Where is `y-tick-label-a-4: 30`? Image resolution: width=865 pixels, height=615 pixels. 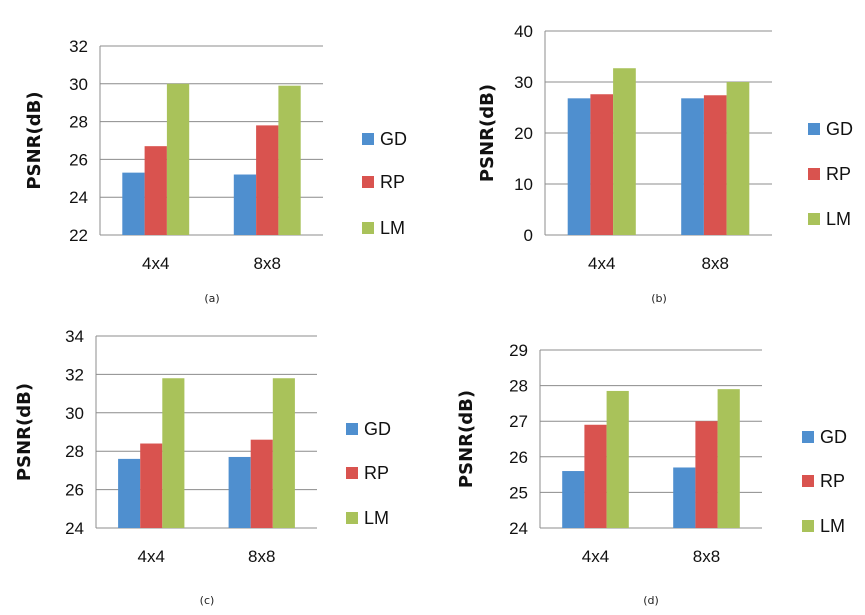 y-tick-label-a-4: 30 is located at coordinates (78, 84).